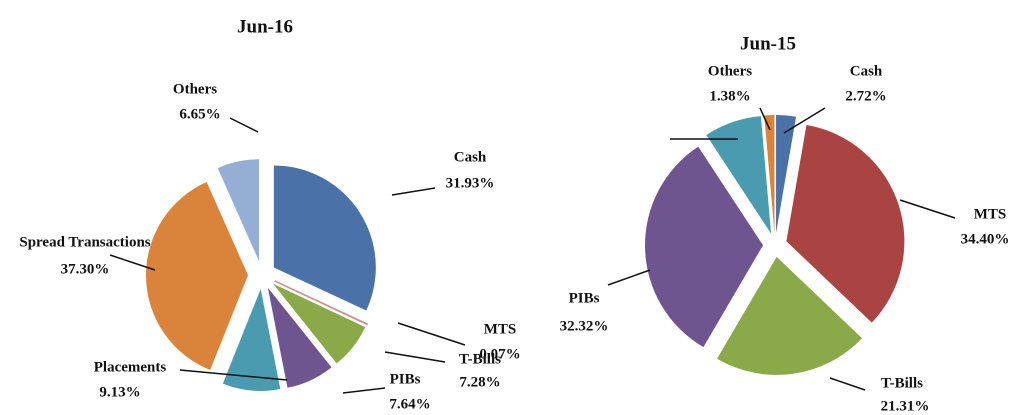 Image resolution: width=1030 pixels, height=415 pixels. I want to click on chart-title: Jun-15, so click(768, 43).